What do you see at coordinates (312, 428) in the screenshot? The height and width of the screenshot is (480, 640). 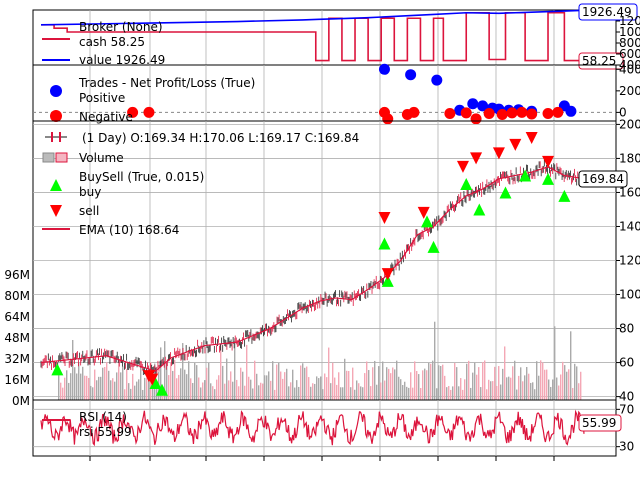 I see `rsi-series-line` at bounding box center [312, 428].